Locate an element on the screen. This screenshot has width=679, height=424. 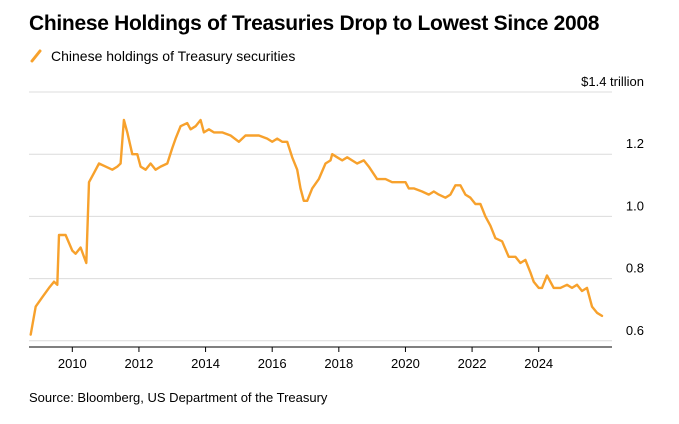
y-tick-label: 0.6 is located at coordinates (635, 330).